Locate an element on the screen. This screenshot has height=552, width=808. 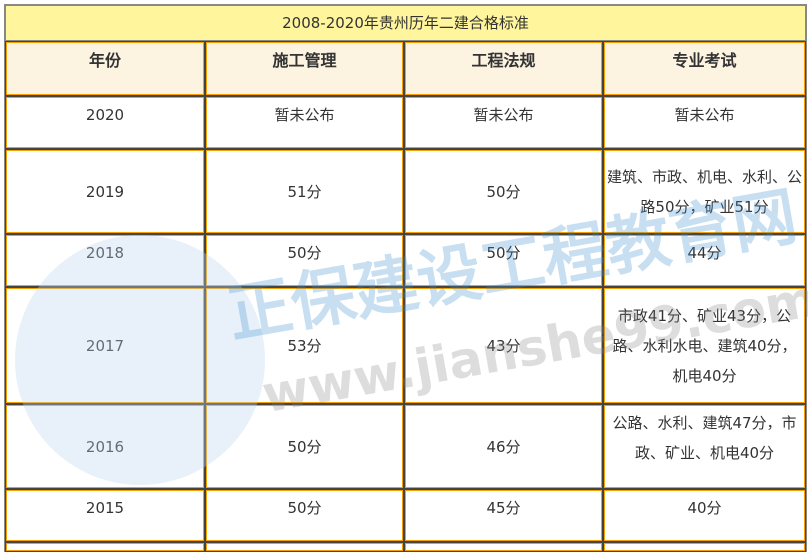
cell-management: 51分 is located at coordinates (304, 191).